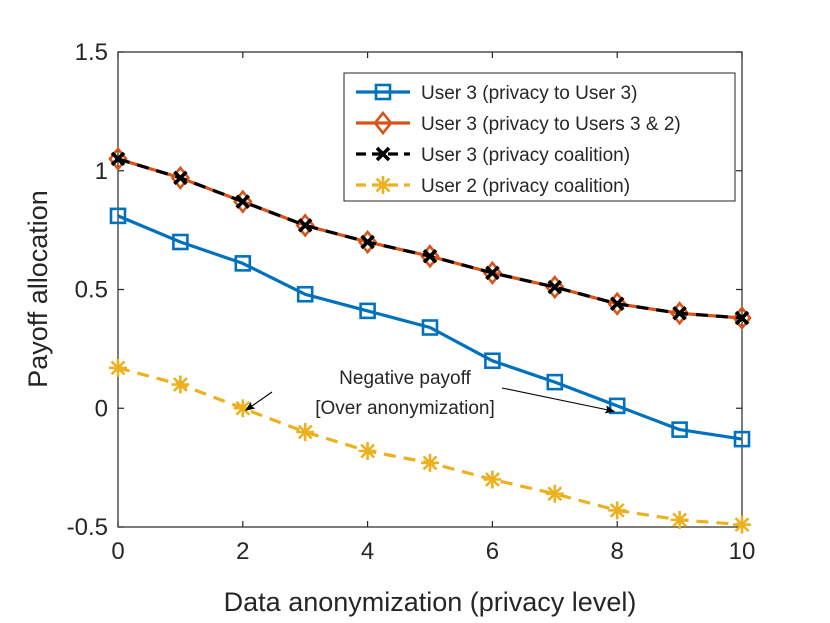 The image size is (830, 623). Describe the element at coordinates (242, 551) in the screenshot. I see `x-tick-label: 2` at that location.